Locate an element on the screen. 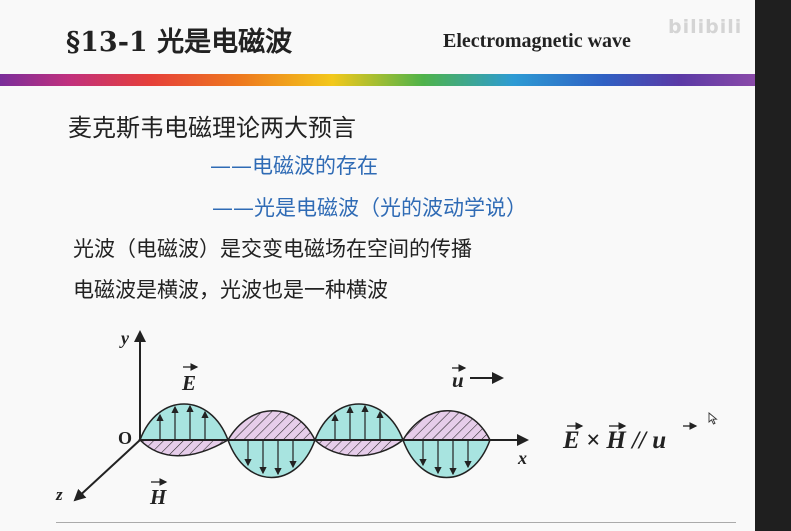 The height and width of the screenshot is (531, 791). x-axis-label: x is located at coordinates (522, 458).